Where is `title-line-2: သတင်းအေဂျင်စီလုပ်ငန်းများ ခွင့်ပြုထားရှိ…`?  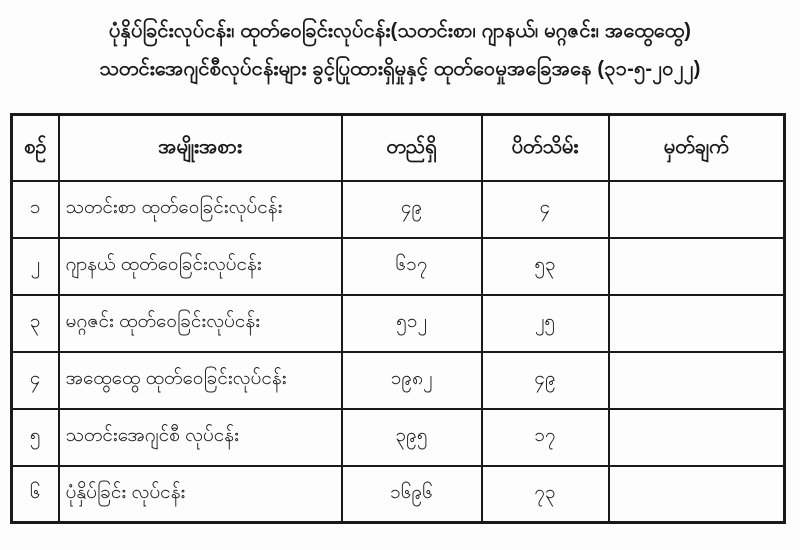 title-line-2: သတင်းအေဂျင်စီလုပ်ငန်းများ ခွင့်ပြုထားရှိ… is located at coordinates (400, 69).